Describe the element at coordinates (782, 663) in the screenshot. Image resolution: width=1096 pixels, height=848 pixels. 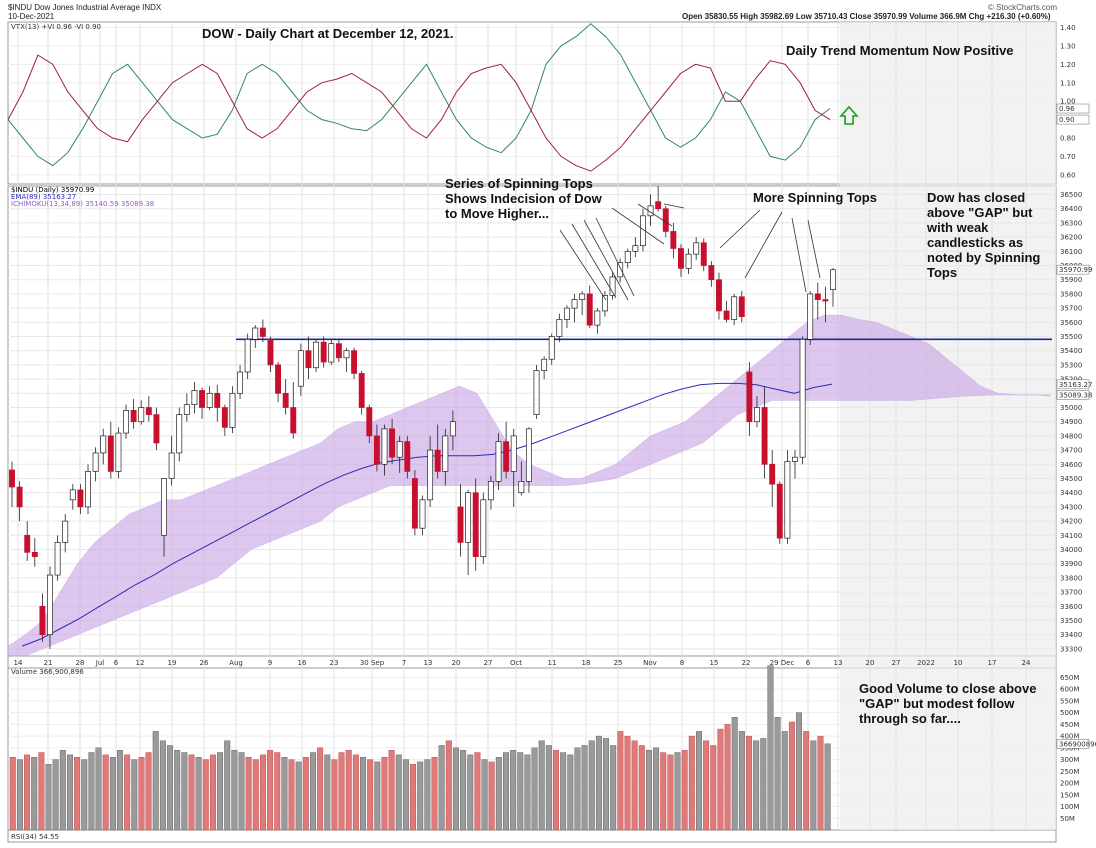
I see `x-tick-label: 29 Dec` at that location.